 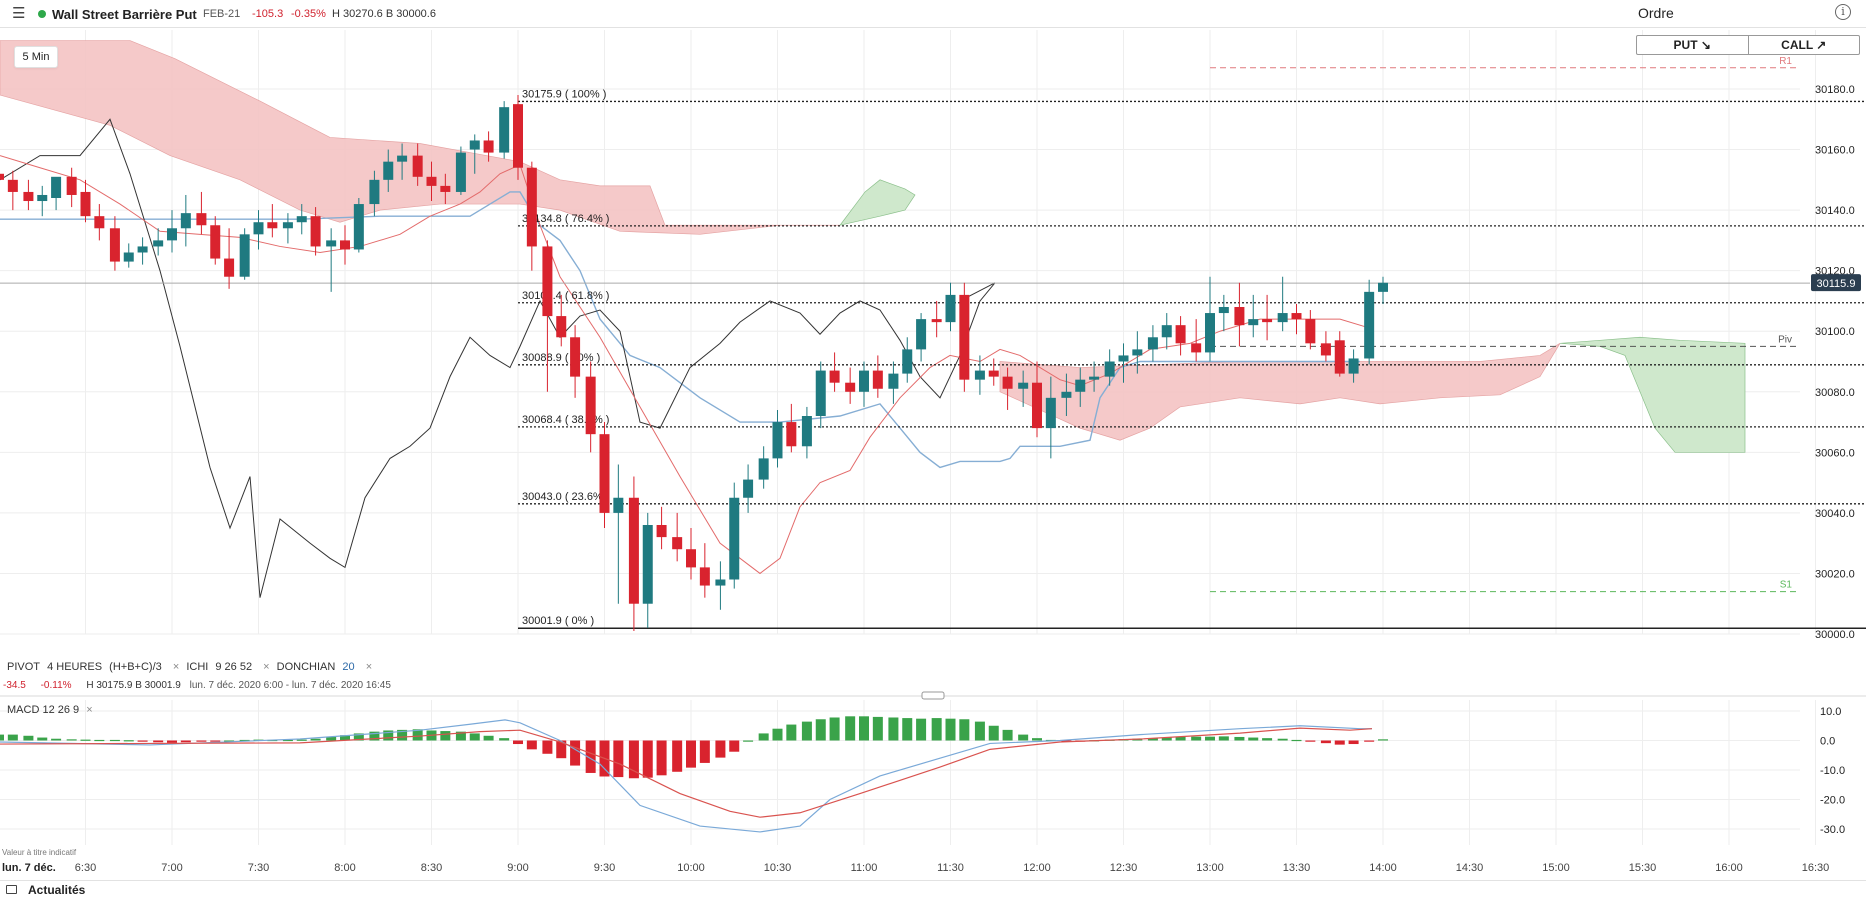 I want to click on news-icon, so click(x=11, y=889).